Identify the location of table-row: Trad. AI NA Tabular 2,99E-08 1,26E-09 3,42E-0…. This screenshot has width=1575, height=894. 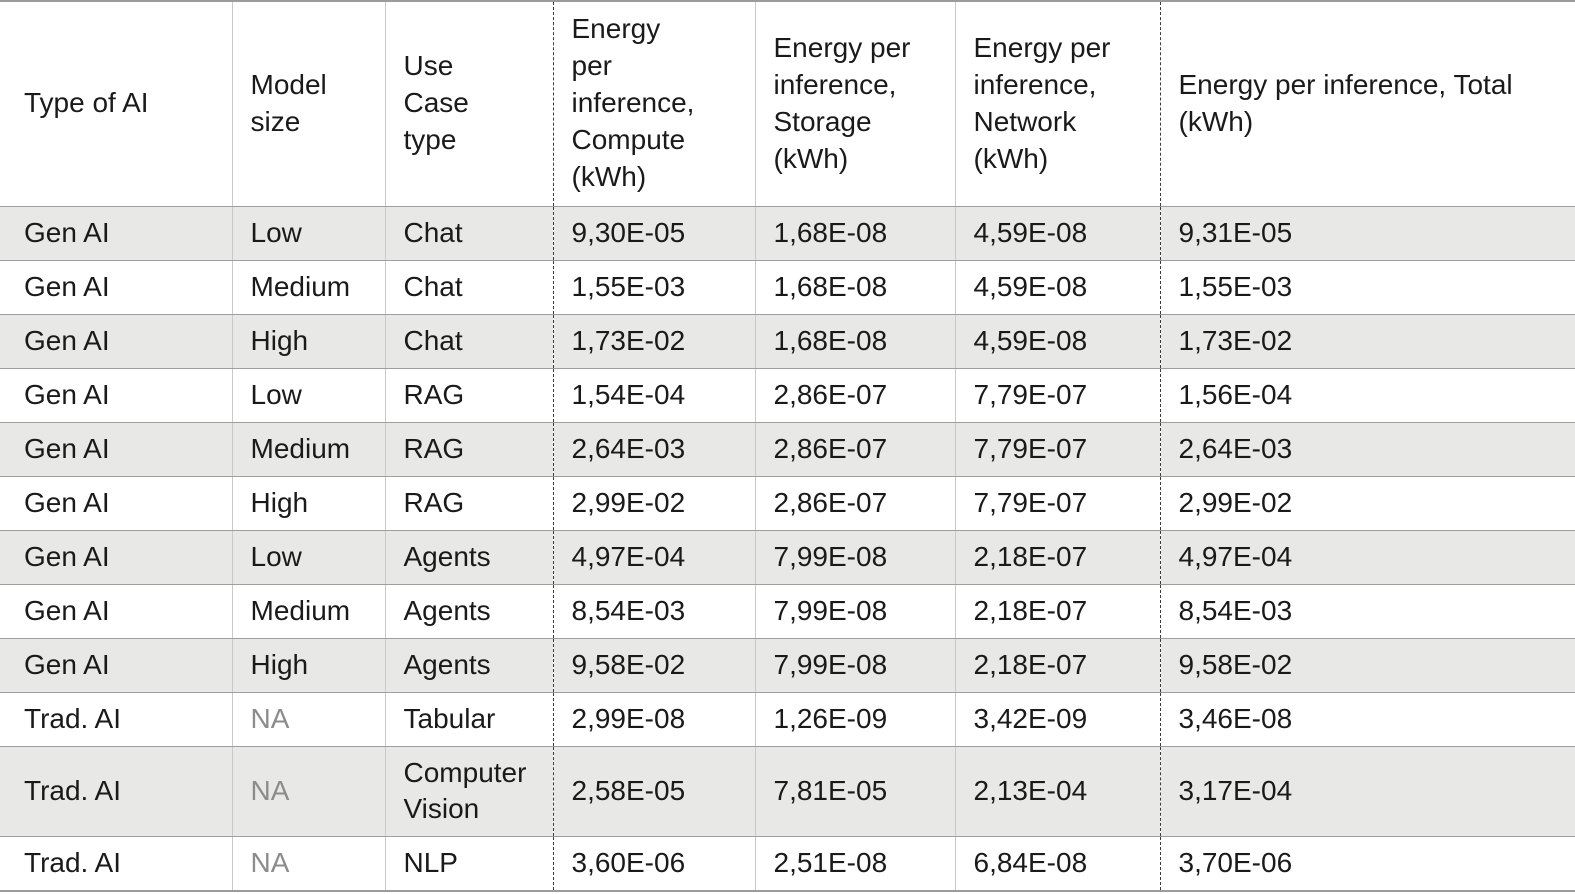
(787, 719).